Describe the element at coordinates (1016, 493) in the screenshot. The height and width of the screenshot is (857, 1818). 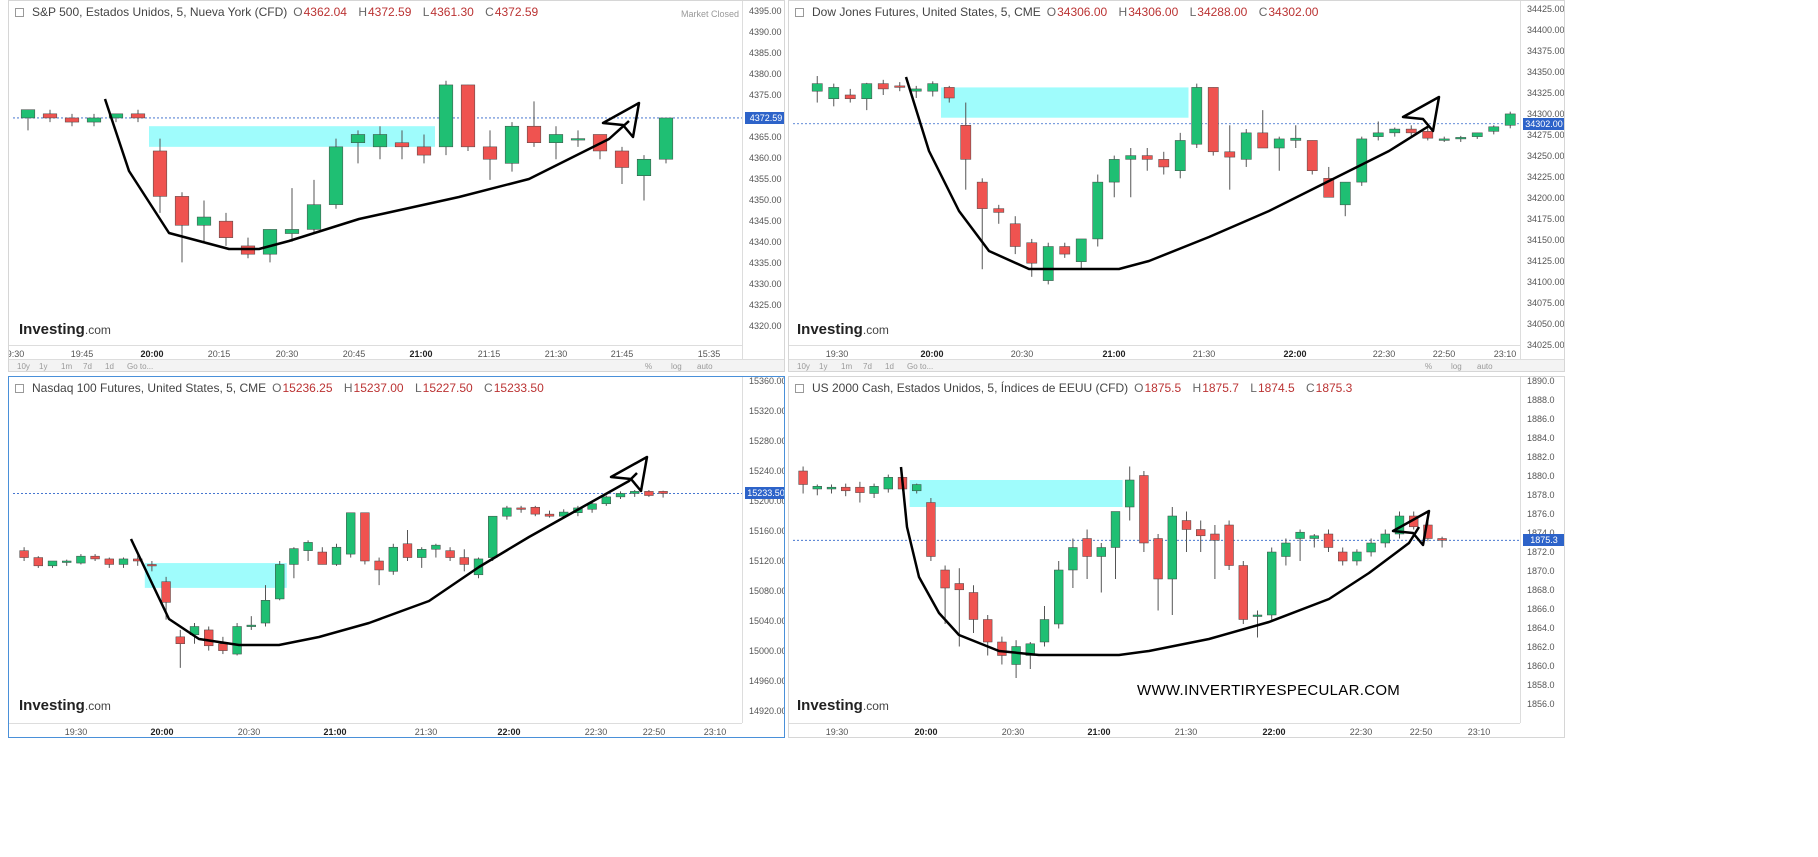
I see `support-zone` at that location.